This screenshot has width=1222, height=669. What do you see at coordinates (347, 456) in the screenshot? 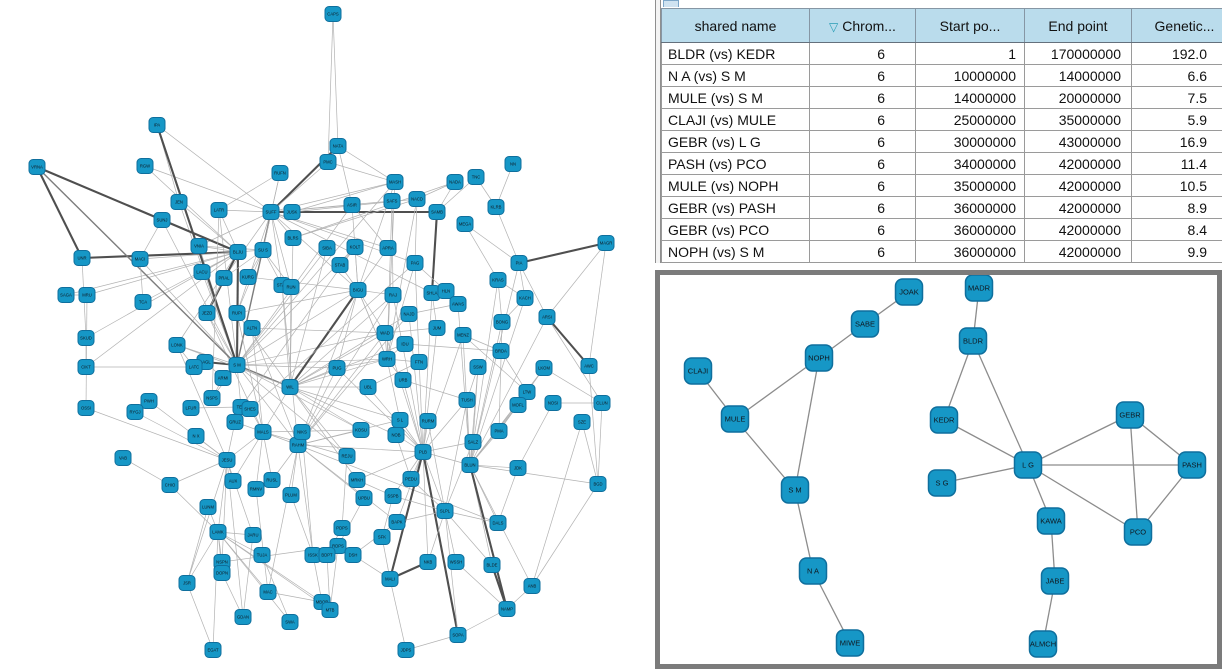
I see `graph-node: REJU` at bounding box center [347, 456].